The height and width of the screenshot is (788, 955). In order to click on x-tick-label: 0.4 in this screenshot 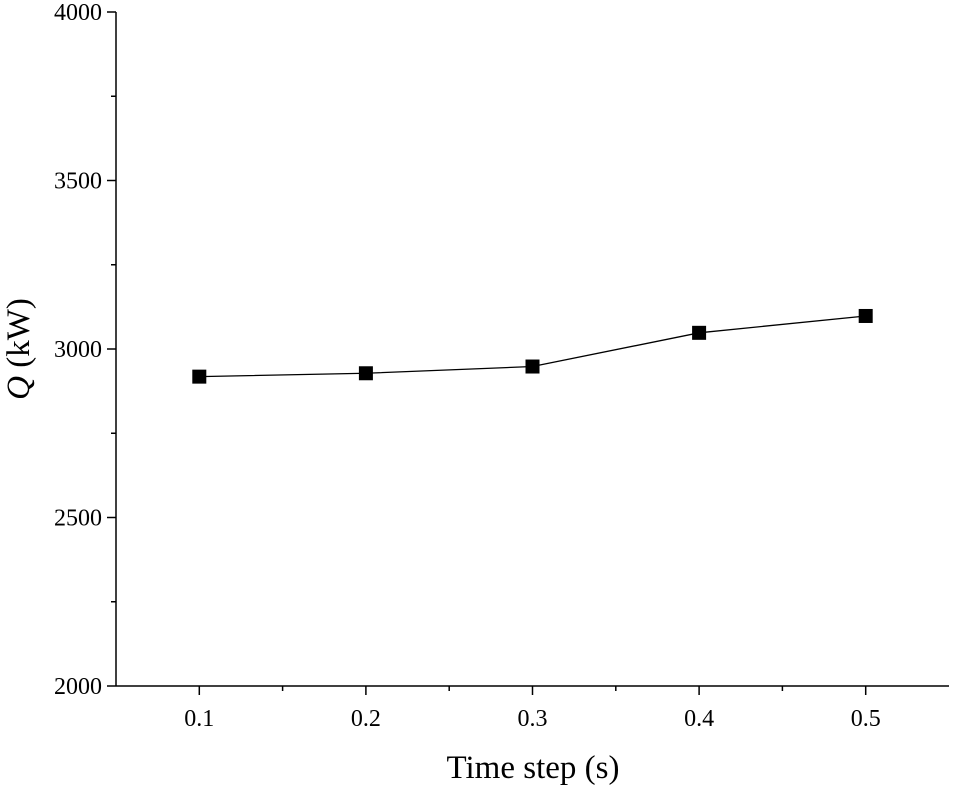, I will do `click(699, 719)`.